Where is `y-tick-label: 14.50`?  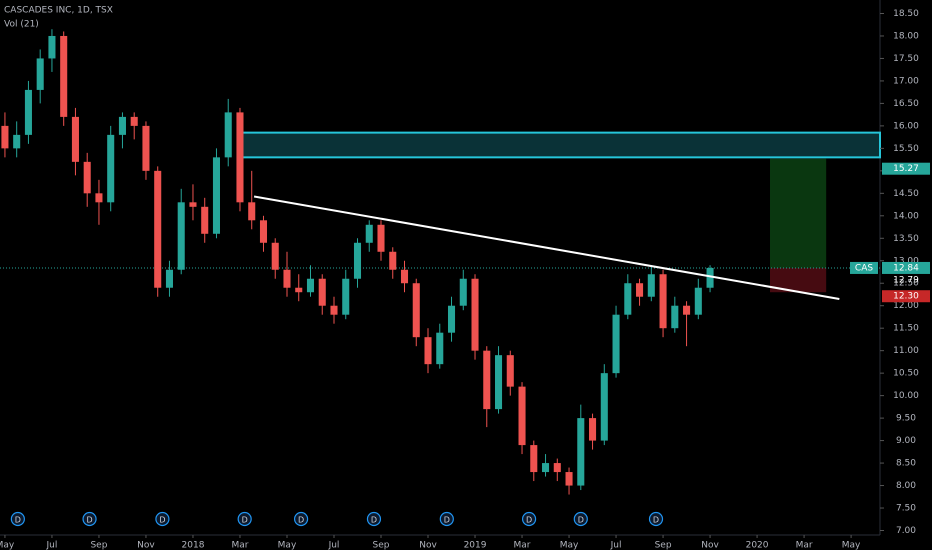 y-tick-label: 14.50 is located at coordinates (906, 194).